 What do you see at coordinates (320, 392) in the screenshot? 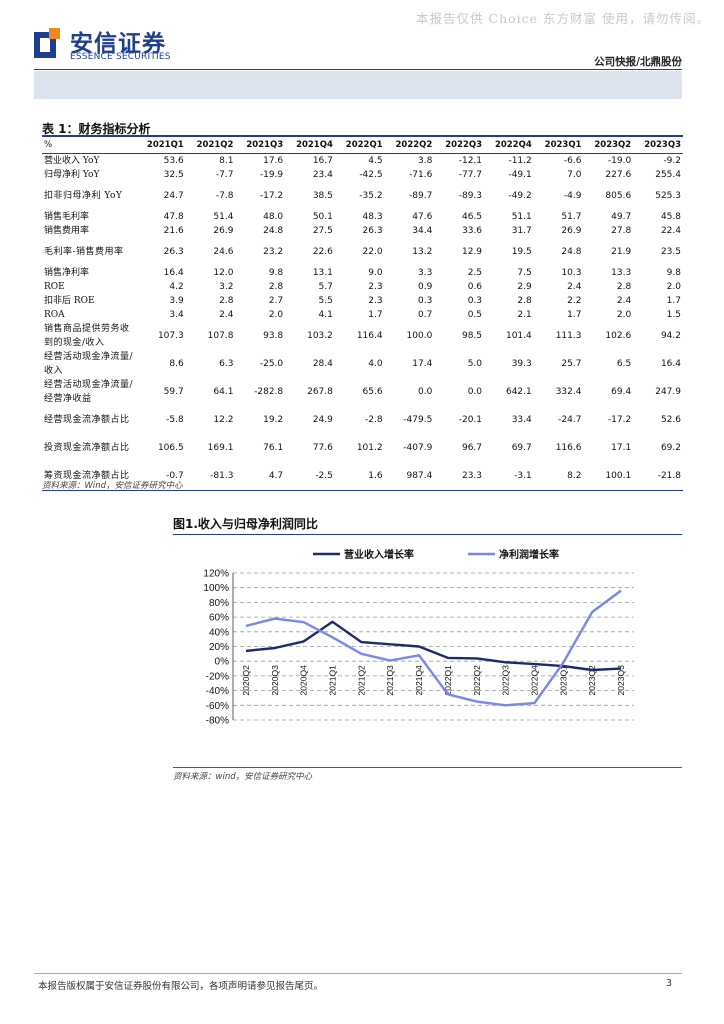
I see `table-cell: 267.8` at bounding box center [320, 392].